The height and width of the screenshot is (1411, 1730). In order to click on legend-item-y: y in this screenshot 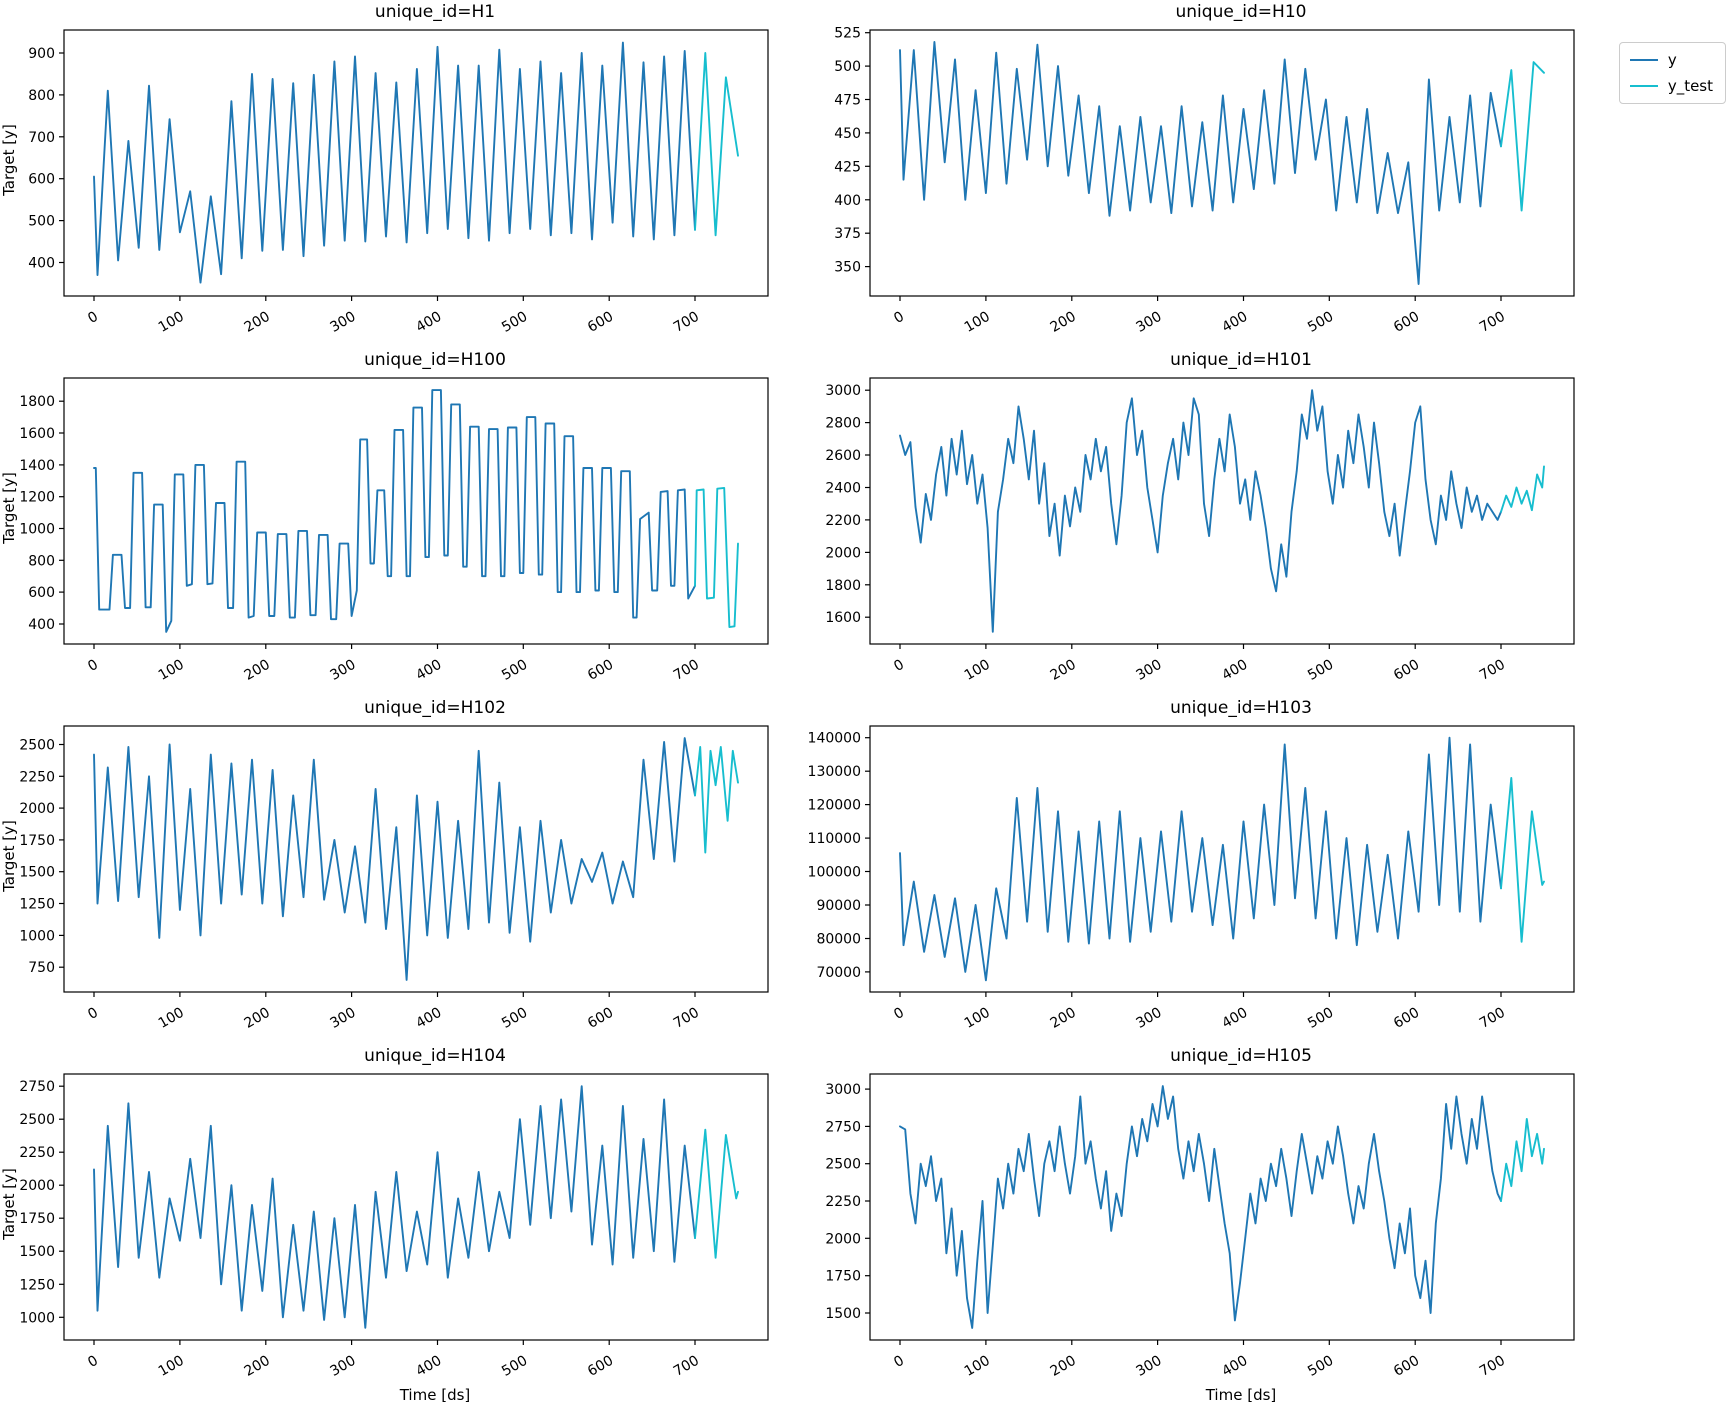, I will do `click(1671, 60)`.